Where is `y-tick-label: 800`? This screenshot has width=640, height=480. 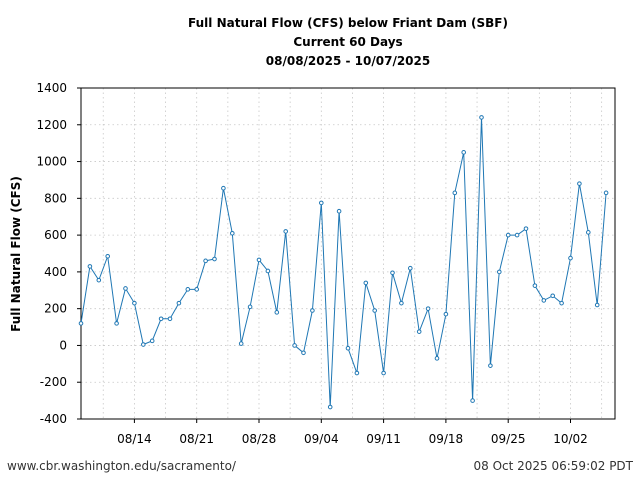
y-tick-label: 800 is located at coordinates (55, 198).